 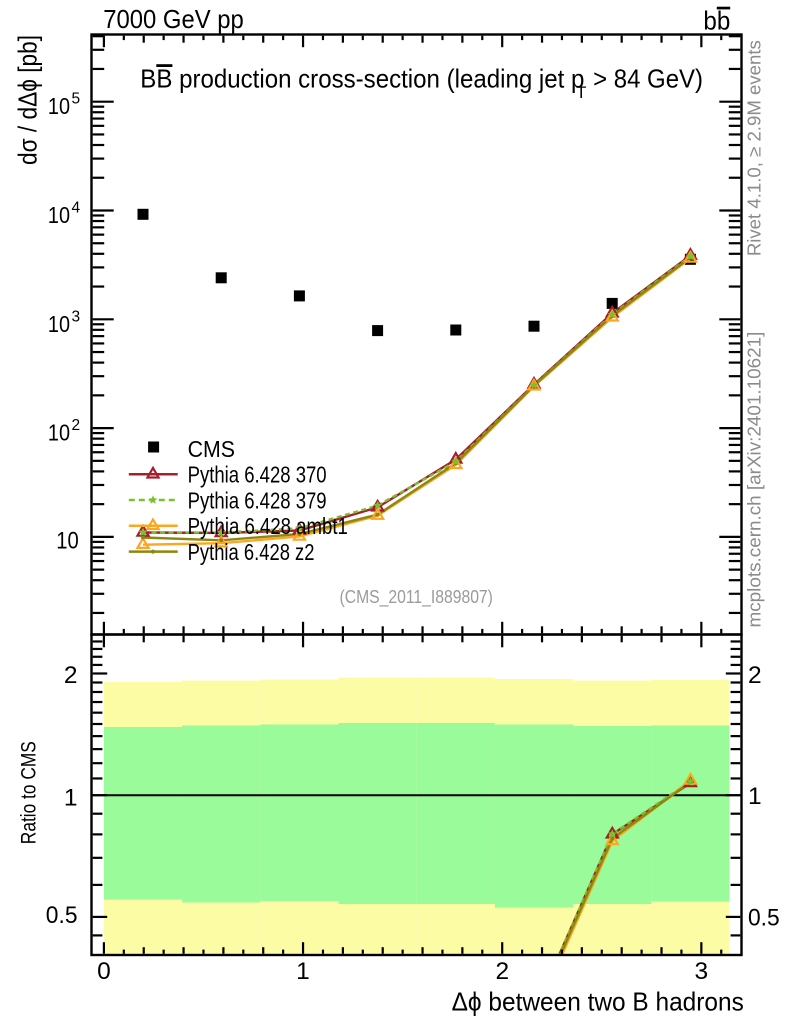 What do you see at coordinates (29, 792) in the screenshot?
I see `svg-text: Ratio to CMS` at bounding box center [29, 792].